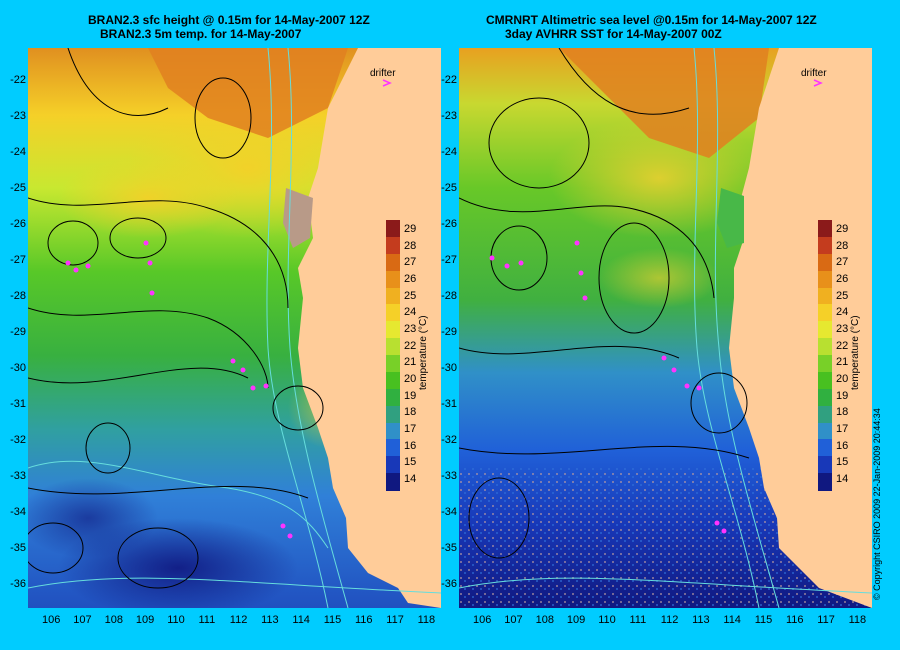  I want to click on lat-tick-label: -34, so click(18, 512).